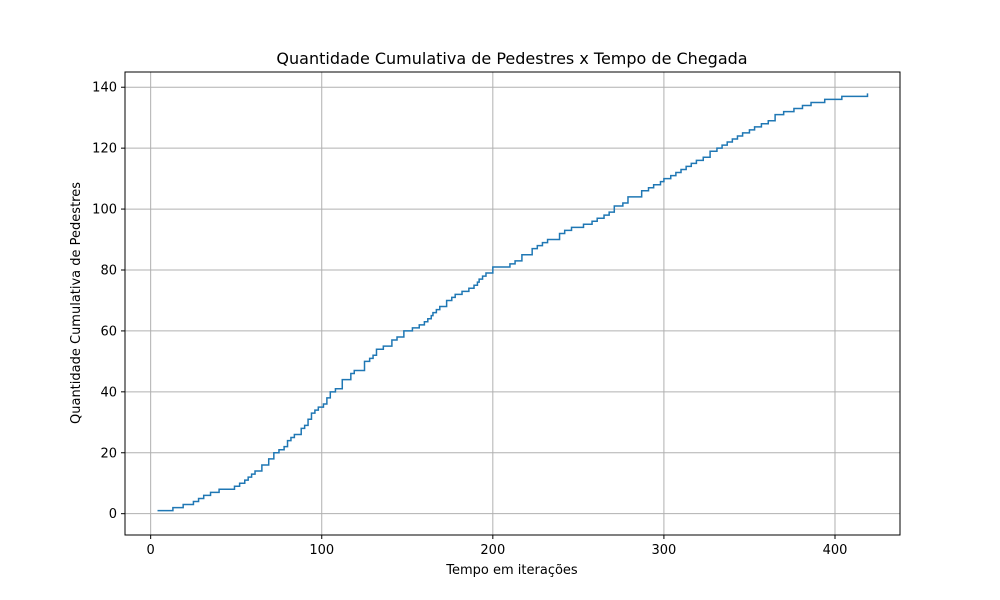 The height and width of the screenshot is (600, 1000). I want to click on x-tick-label: 400, so click(835, 550).